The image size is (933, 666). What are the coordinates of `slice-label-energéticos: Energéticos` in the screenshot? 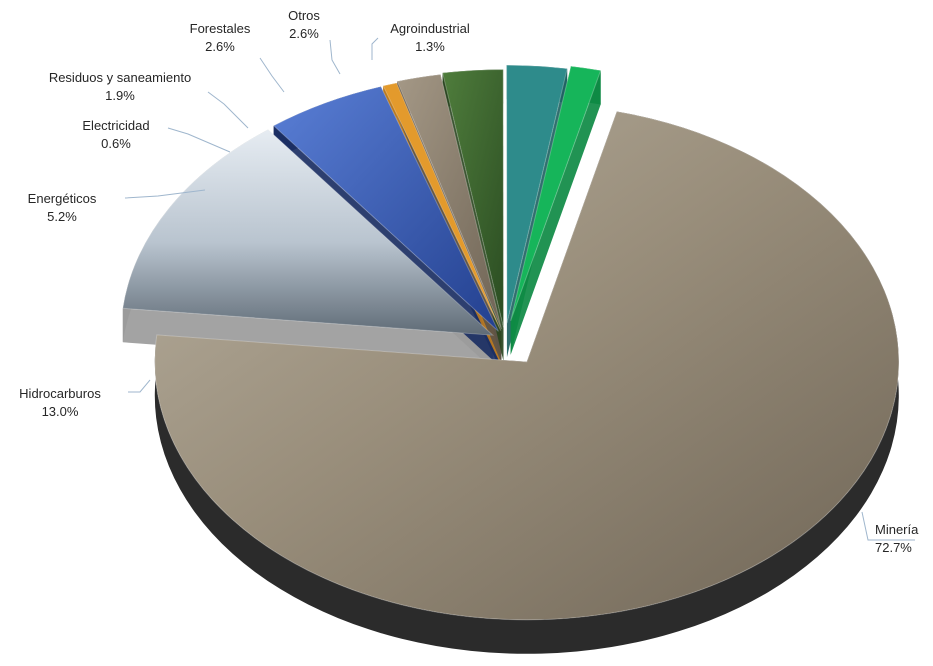 It's located at (62, 198).